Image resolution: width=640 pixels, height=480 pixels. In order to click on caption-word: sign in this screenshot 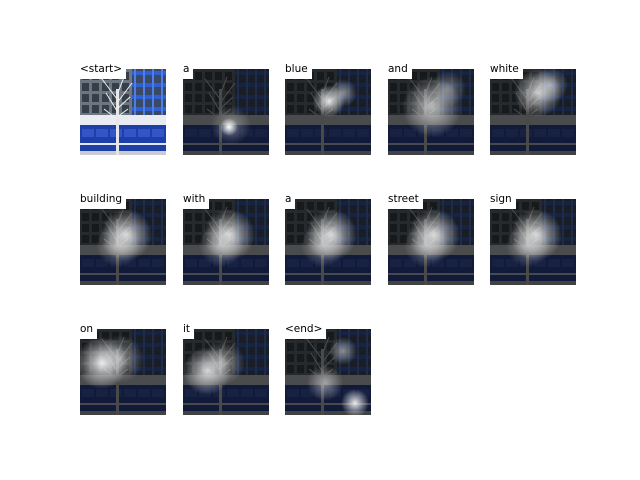, I will do `click(503, 201)`.